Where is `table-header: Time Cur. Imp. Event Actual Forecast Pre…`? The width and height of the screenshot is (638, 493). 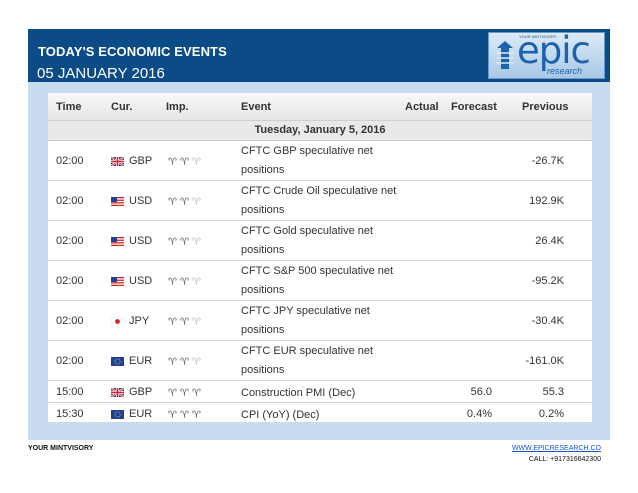
table-header: Time Cur. Imp. Event Actual Forecast Pre… is located at coordinates (320, 107).